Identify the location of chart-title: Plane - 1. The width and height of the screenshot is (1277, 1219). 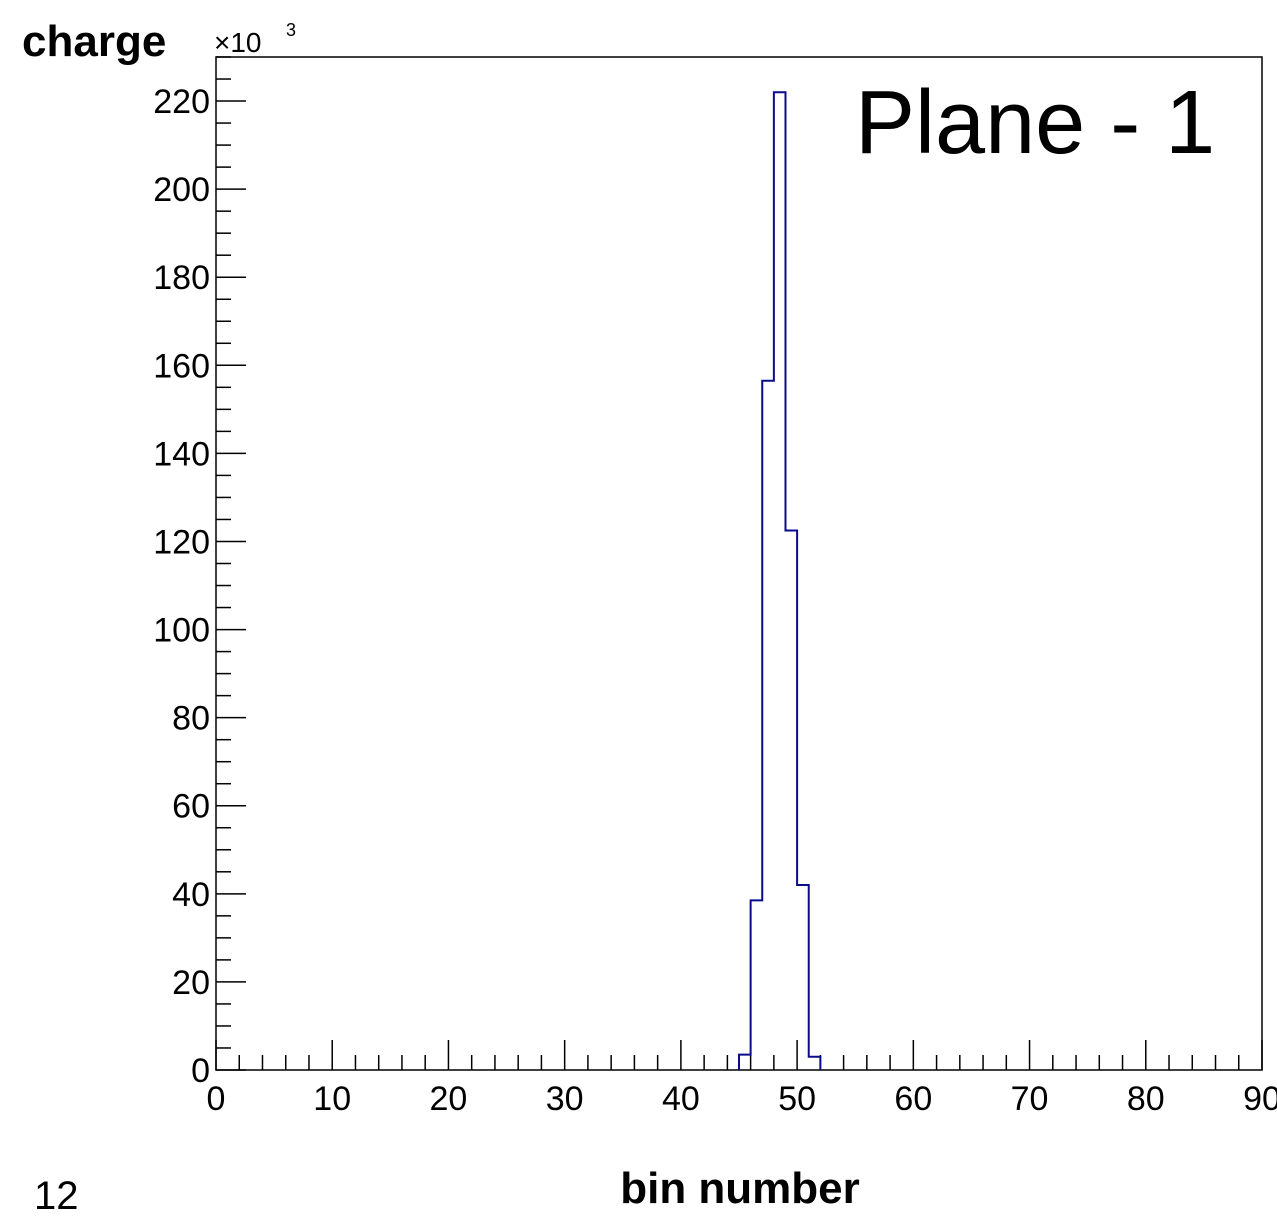
(1035, 123).